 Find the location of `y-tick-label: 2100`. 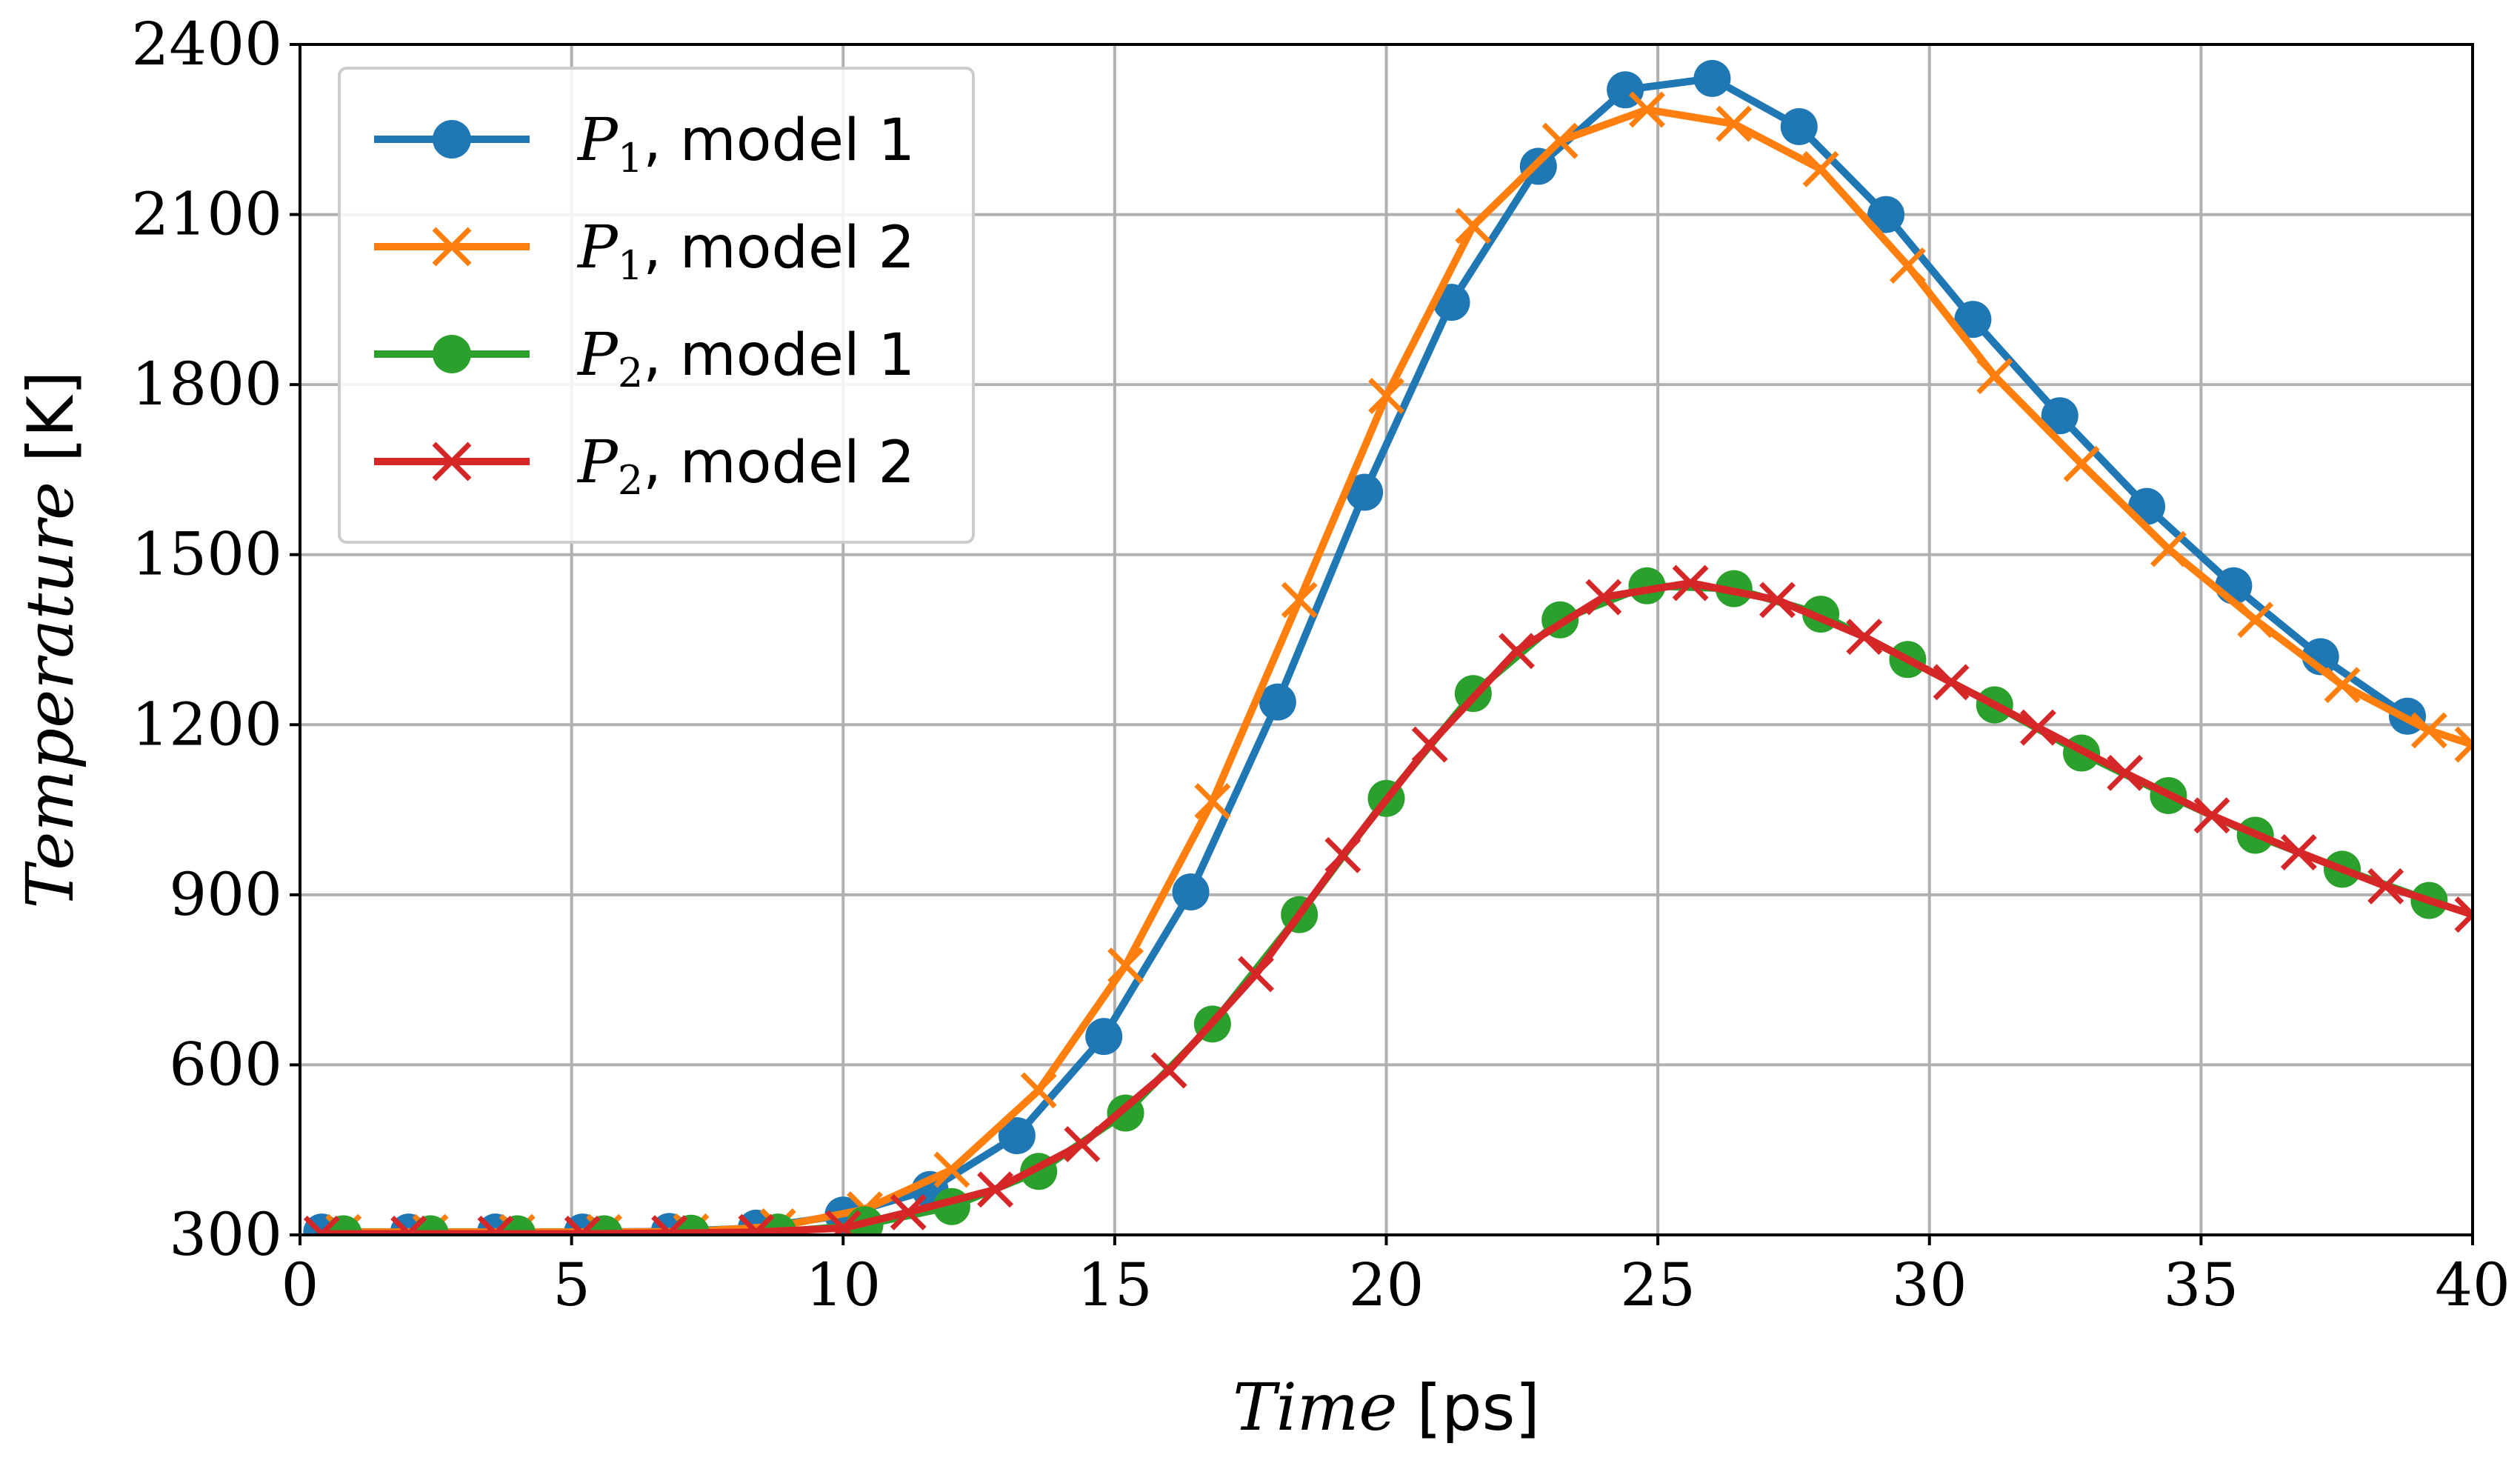

y-tick-label: 2100 is located at coordinates (206, 215).